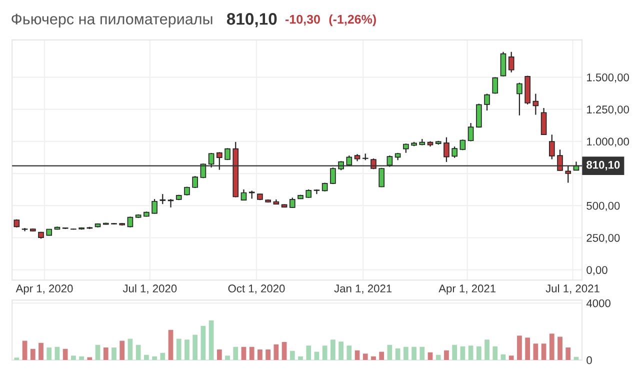 Image resolution: width=634 pixels, height=370 pixels. Describe the element at coordinates (608, 110) in the screenshot. I see `y-tick-label: 1.250,00` at that location.